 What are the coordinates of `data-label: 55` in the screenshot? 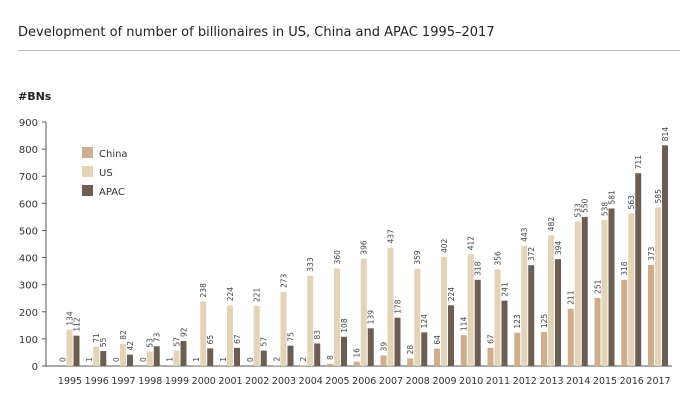 It's located at (103, 342).